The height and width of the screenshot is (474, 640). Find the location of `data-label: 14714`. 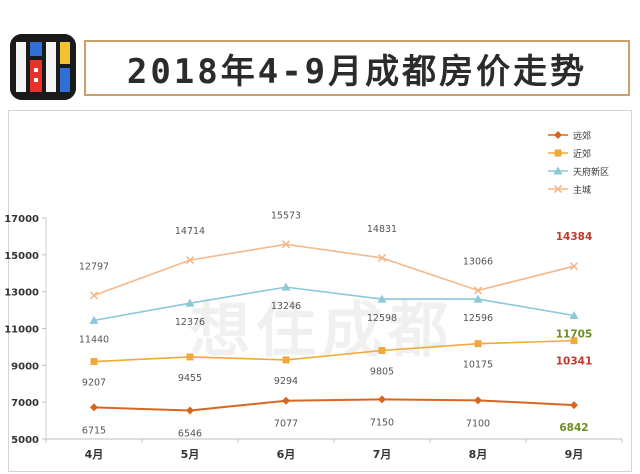

data-label: 14714 is located at coordinates (190, 231).